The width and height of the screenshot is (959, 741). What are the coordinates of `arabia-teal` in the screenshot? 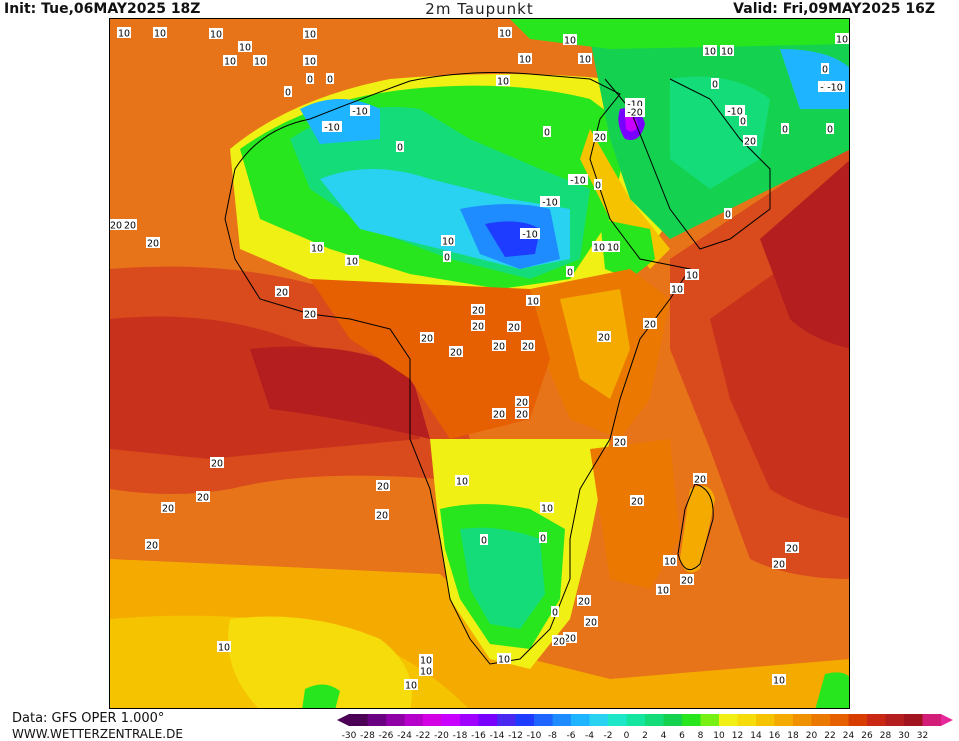 It's located at (720, 132).